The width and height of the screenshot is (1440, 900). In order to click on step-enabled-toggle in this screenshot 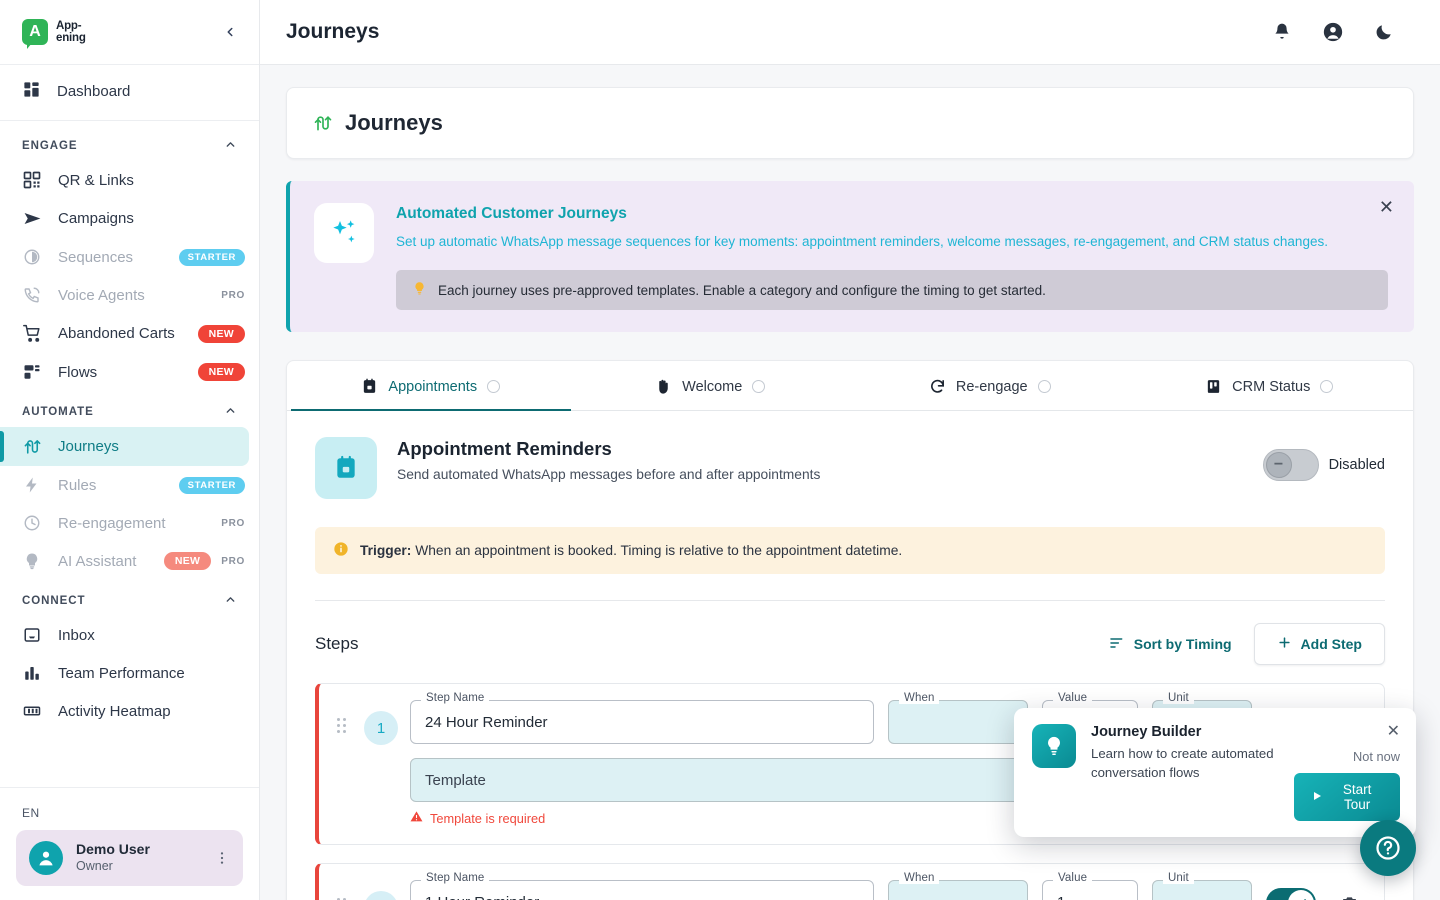, I will do `click(1291, 894)`.